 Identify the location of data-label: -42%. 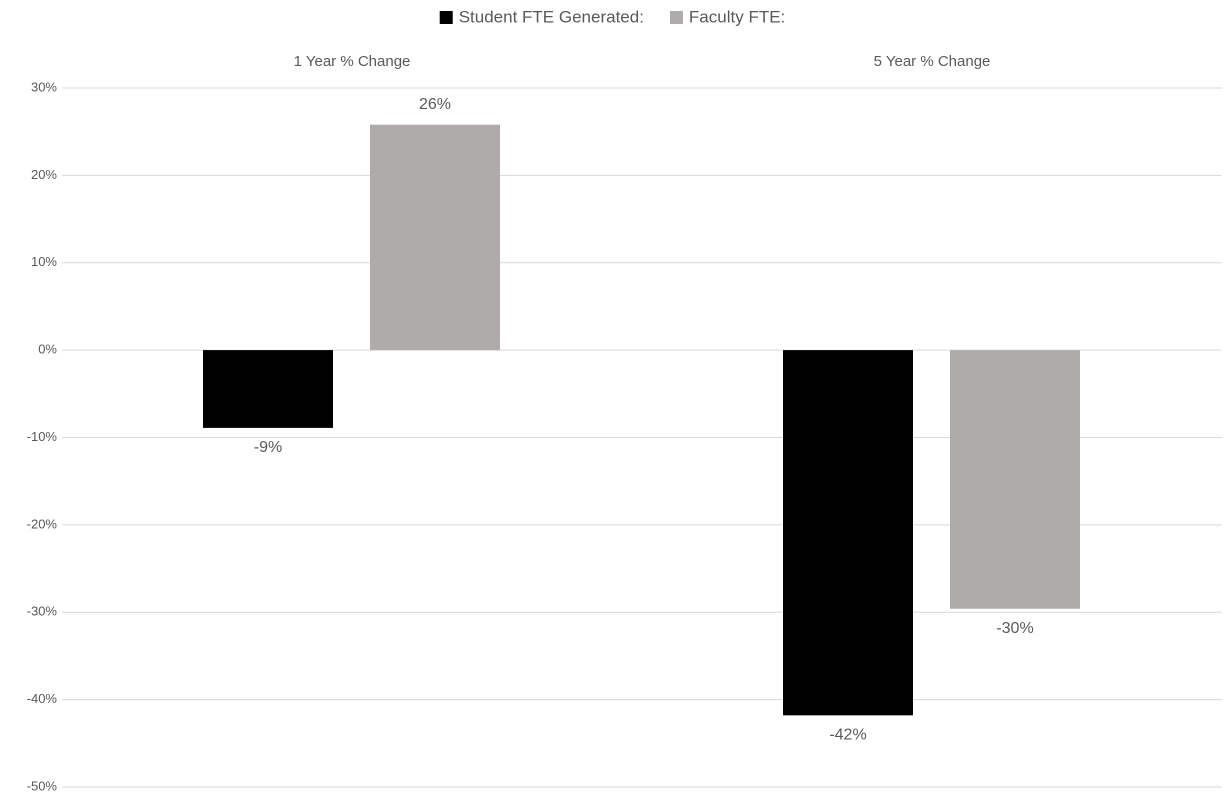
(847, 735).